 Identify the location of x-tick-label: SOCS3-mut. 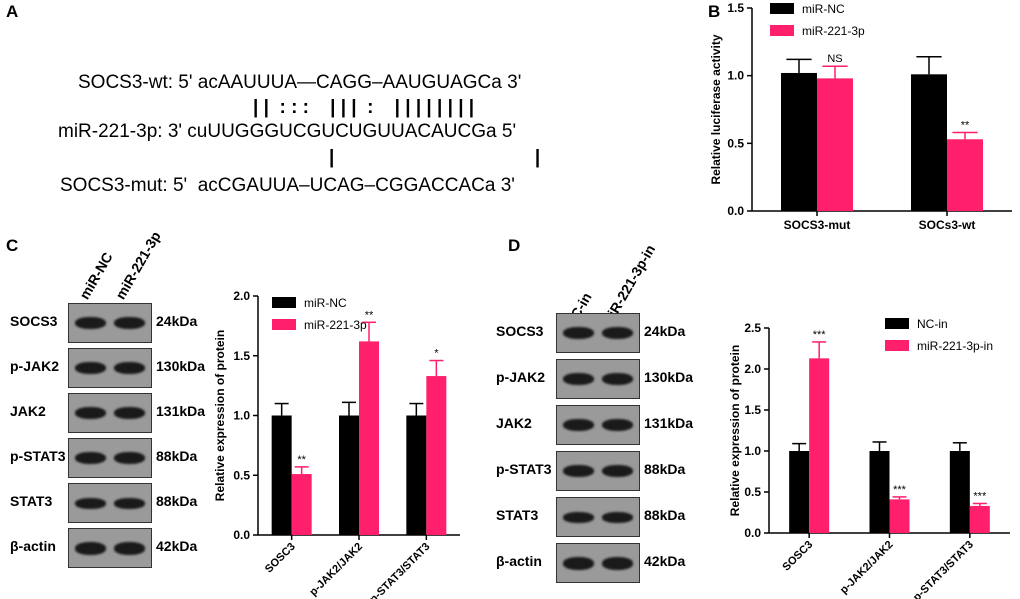
(817, 225).